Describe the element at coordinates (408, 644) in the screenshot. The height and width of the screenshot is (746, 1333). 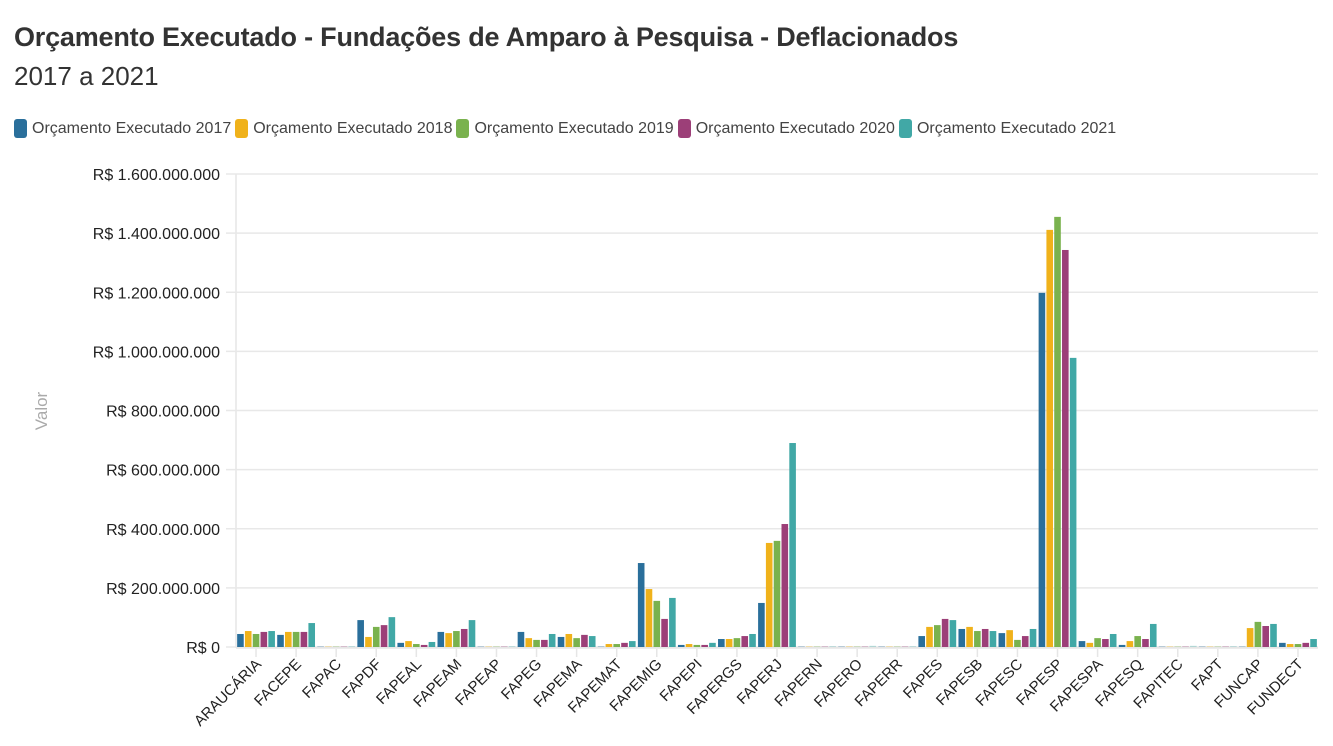
I see `bar-fapeal-2018` at that location.